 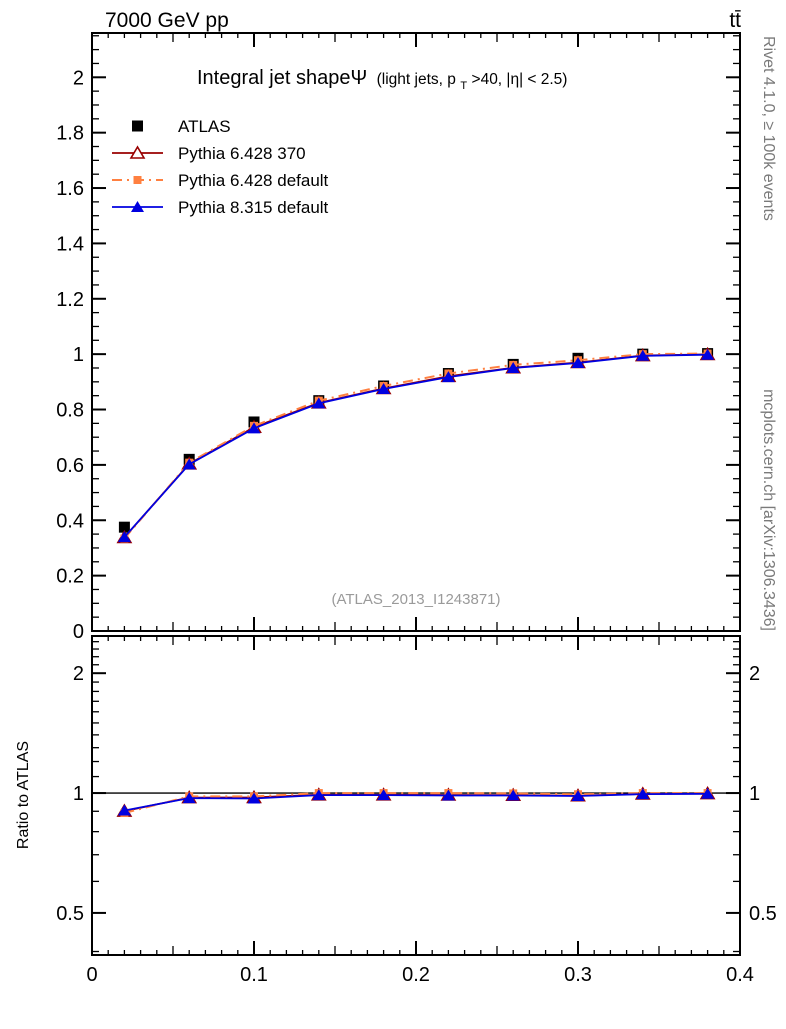 I want to click on plot-title-main: Integral jet shapeΨ, so click(x=282, y=78).